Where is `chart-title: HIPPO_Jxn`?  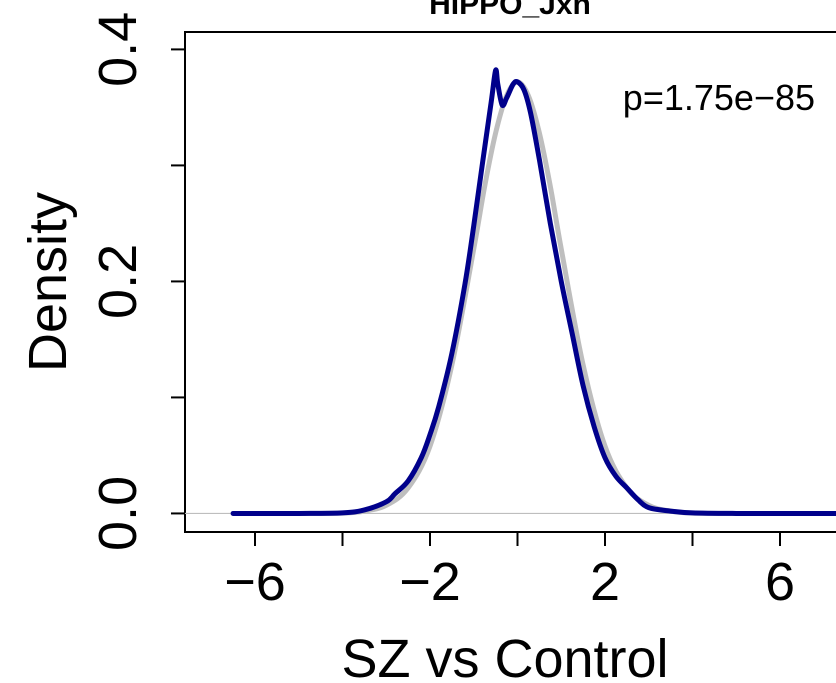
chart-title: HIPPO_Jxn is located at coordinates (510, 10).